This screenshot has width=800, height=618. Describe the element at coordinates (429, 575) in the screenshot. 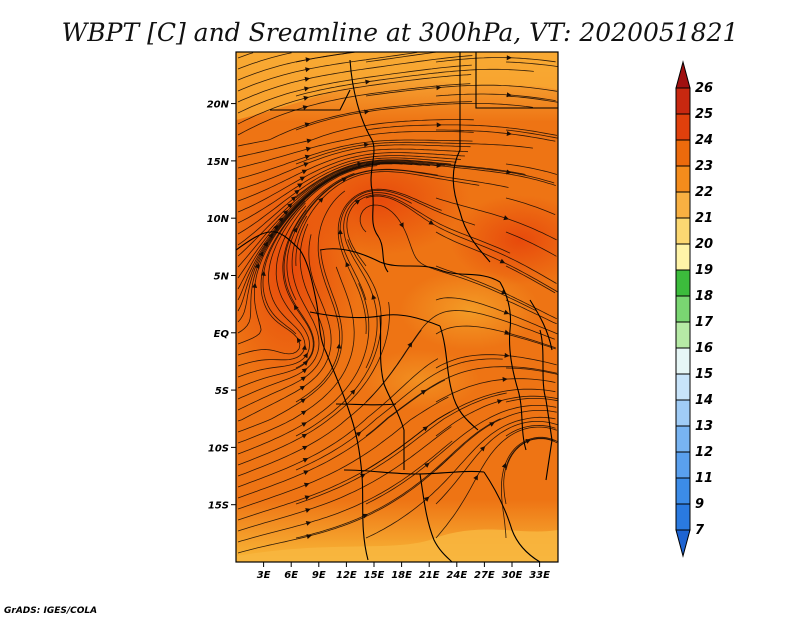

I see `x-tick-label: 21E` at that location.